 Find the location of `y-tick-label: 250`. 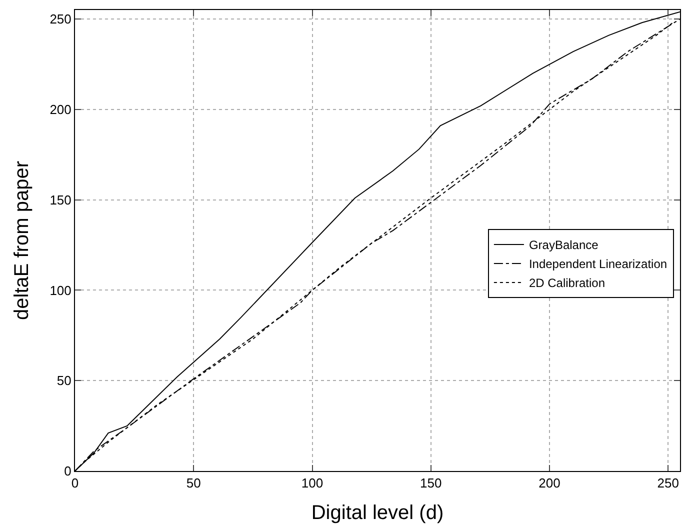

y-tick-label: 250 is located at coordinates (61, 19).